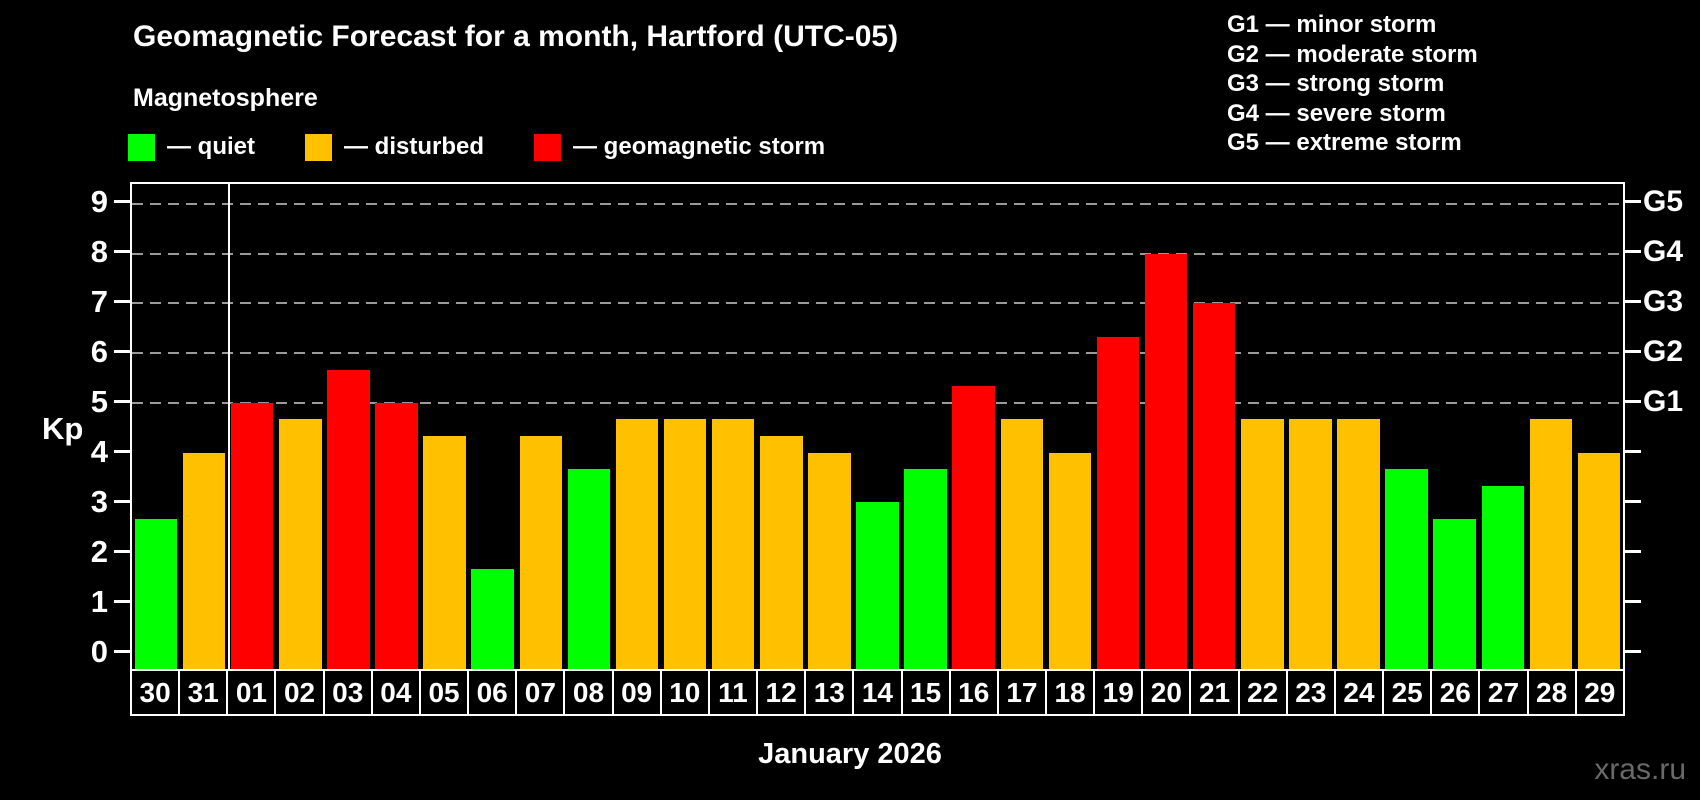 This screenshot has width=1700, height=800. What do you see at coordinates (850, 754) in the screenshot?
I see `x-axis-title: January 2026` at bounding box center [850, 754].